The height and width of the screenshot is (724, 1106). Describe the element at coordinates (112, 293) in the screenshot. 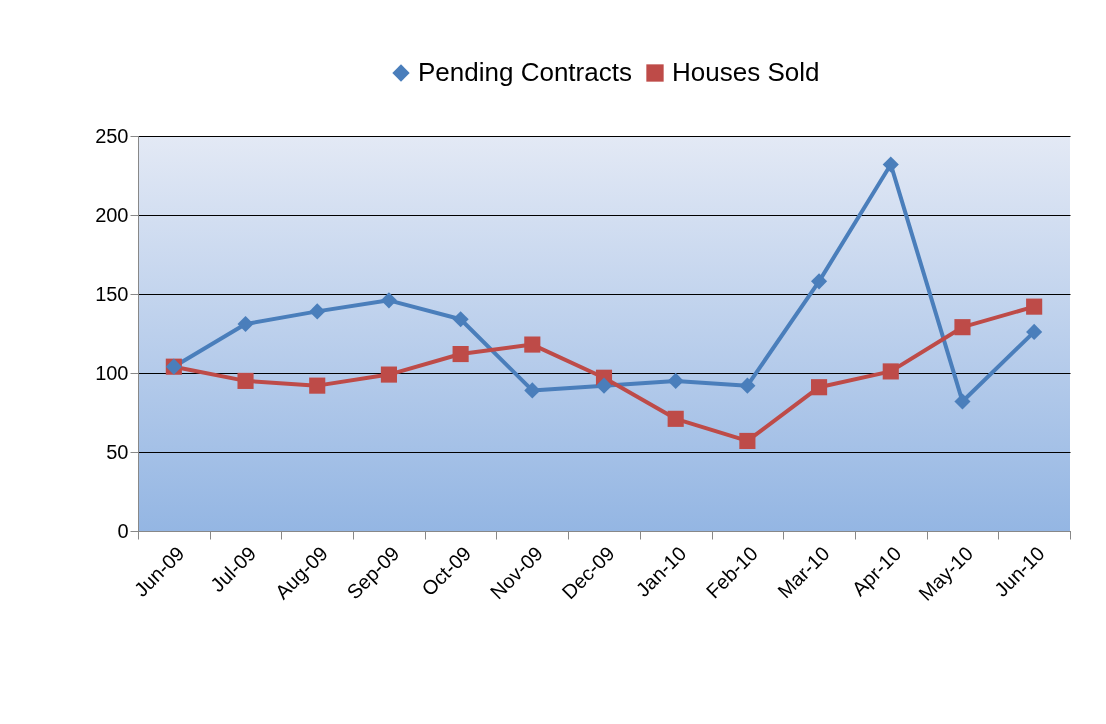

I see `y-tick-label: 150` at that location.